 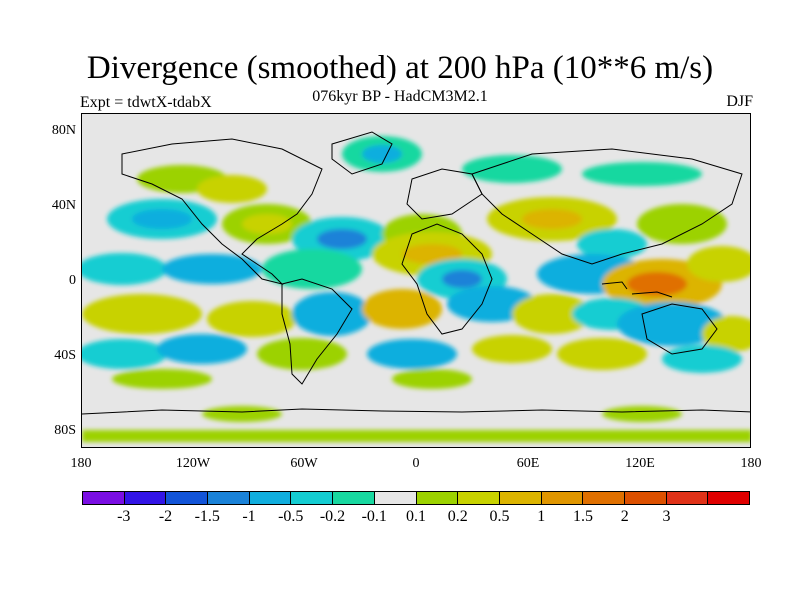 What do you see at coordinates (304, 463) in the screenshot?
I see `lon-label-60w: 60W` at bounding box center [304, 463].